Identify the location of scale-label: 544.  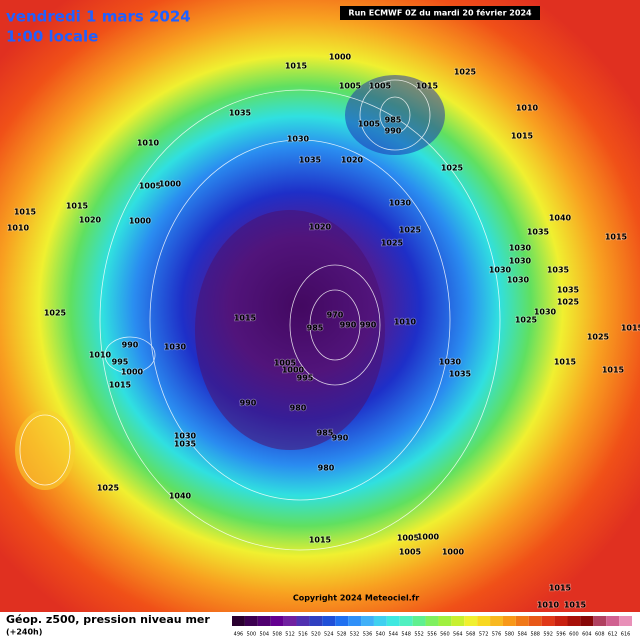
(394, 635).